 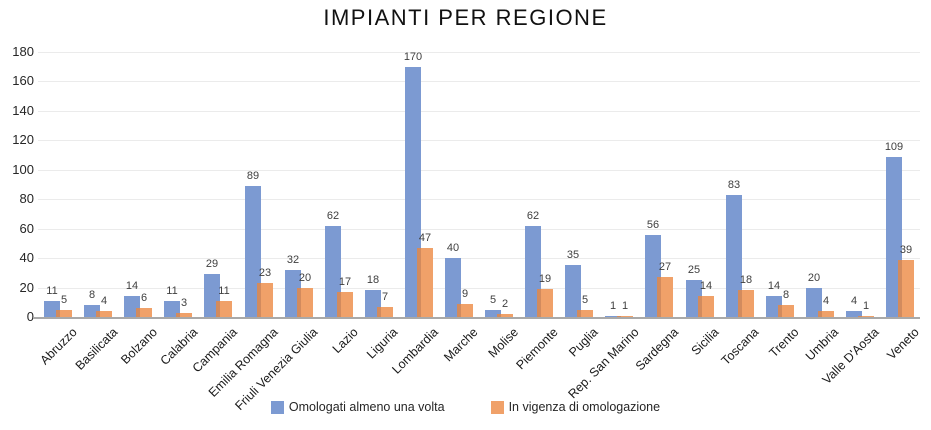 What do you see at coordinates (305, 278) in the screenshot?
I see `value-label-vigenza-6: 20` at bounding box center [305, 278].